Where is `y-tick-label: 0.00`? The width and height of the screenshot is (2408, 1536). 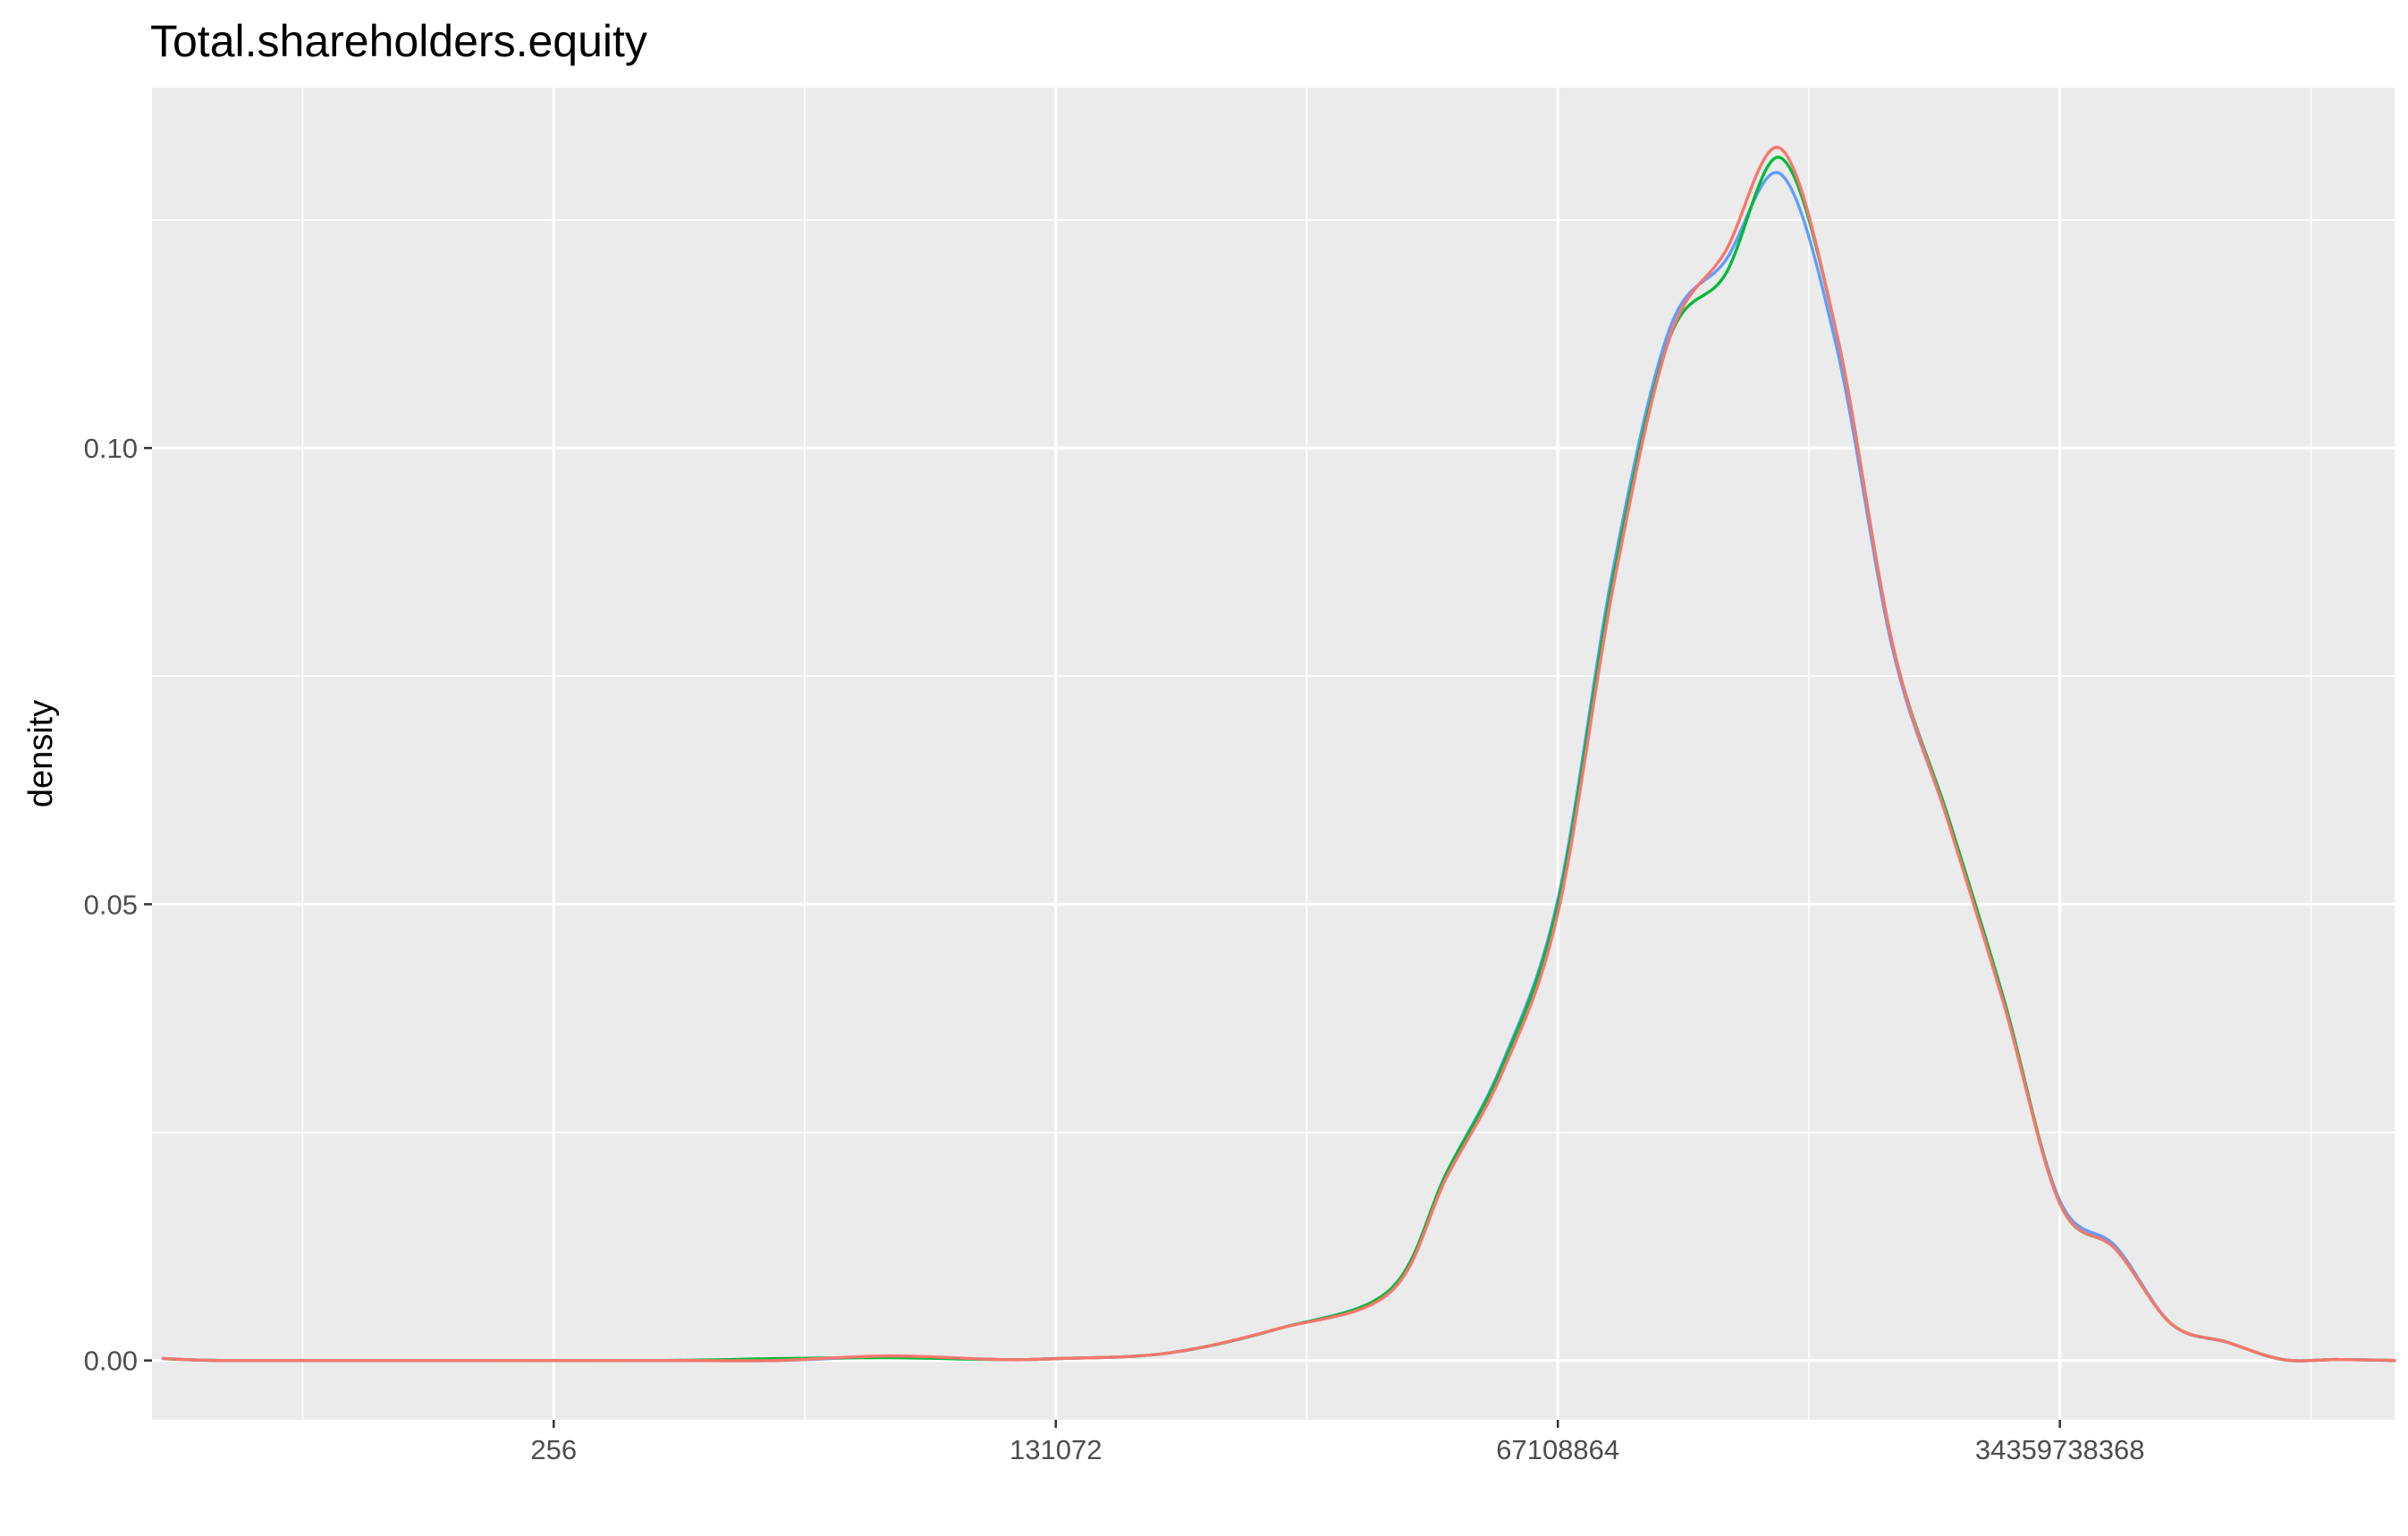 y-tick-label: 0.00 is located at coordinates (111, 1361).